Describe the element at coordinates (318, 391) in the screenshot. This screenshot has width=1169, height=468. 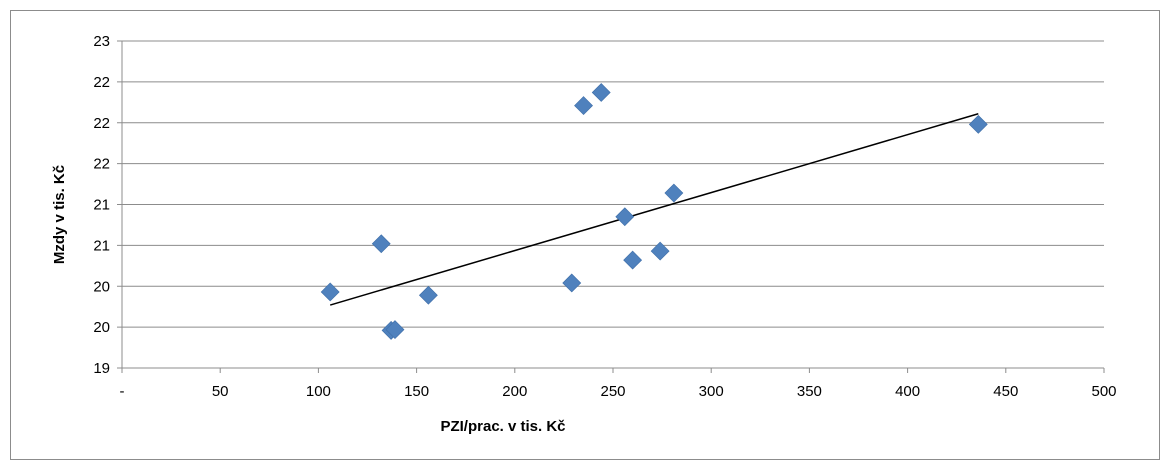
I see `x-tick-label: 100` at that location.